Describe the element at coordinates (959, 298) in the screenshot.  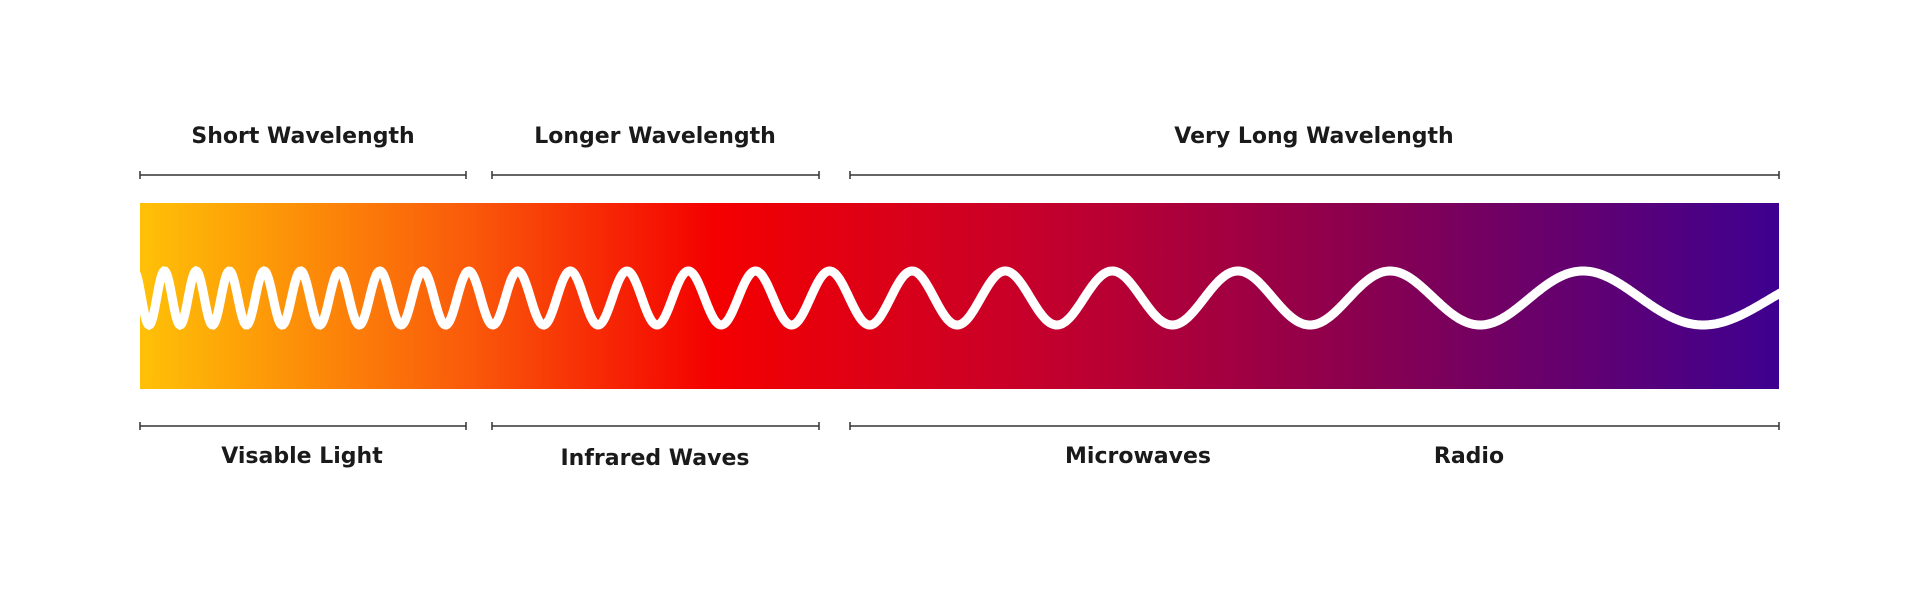
I see `wave` at that location.